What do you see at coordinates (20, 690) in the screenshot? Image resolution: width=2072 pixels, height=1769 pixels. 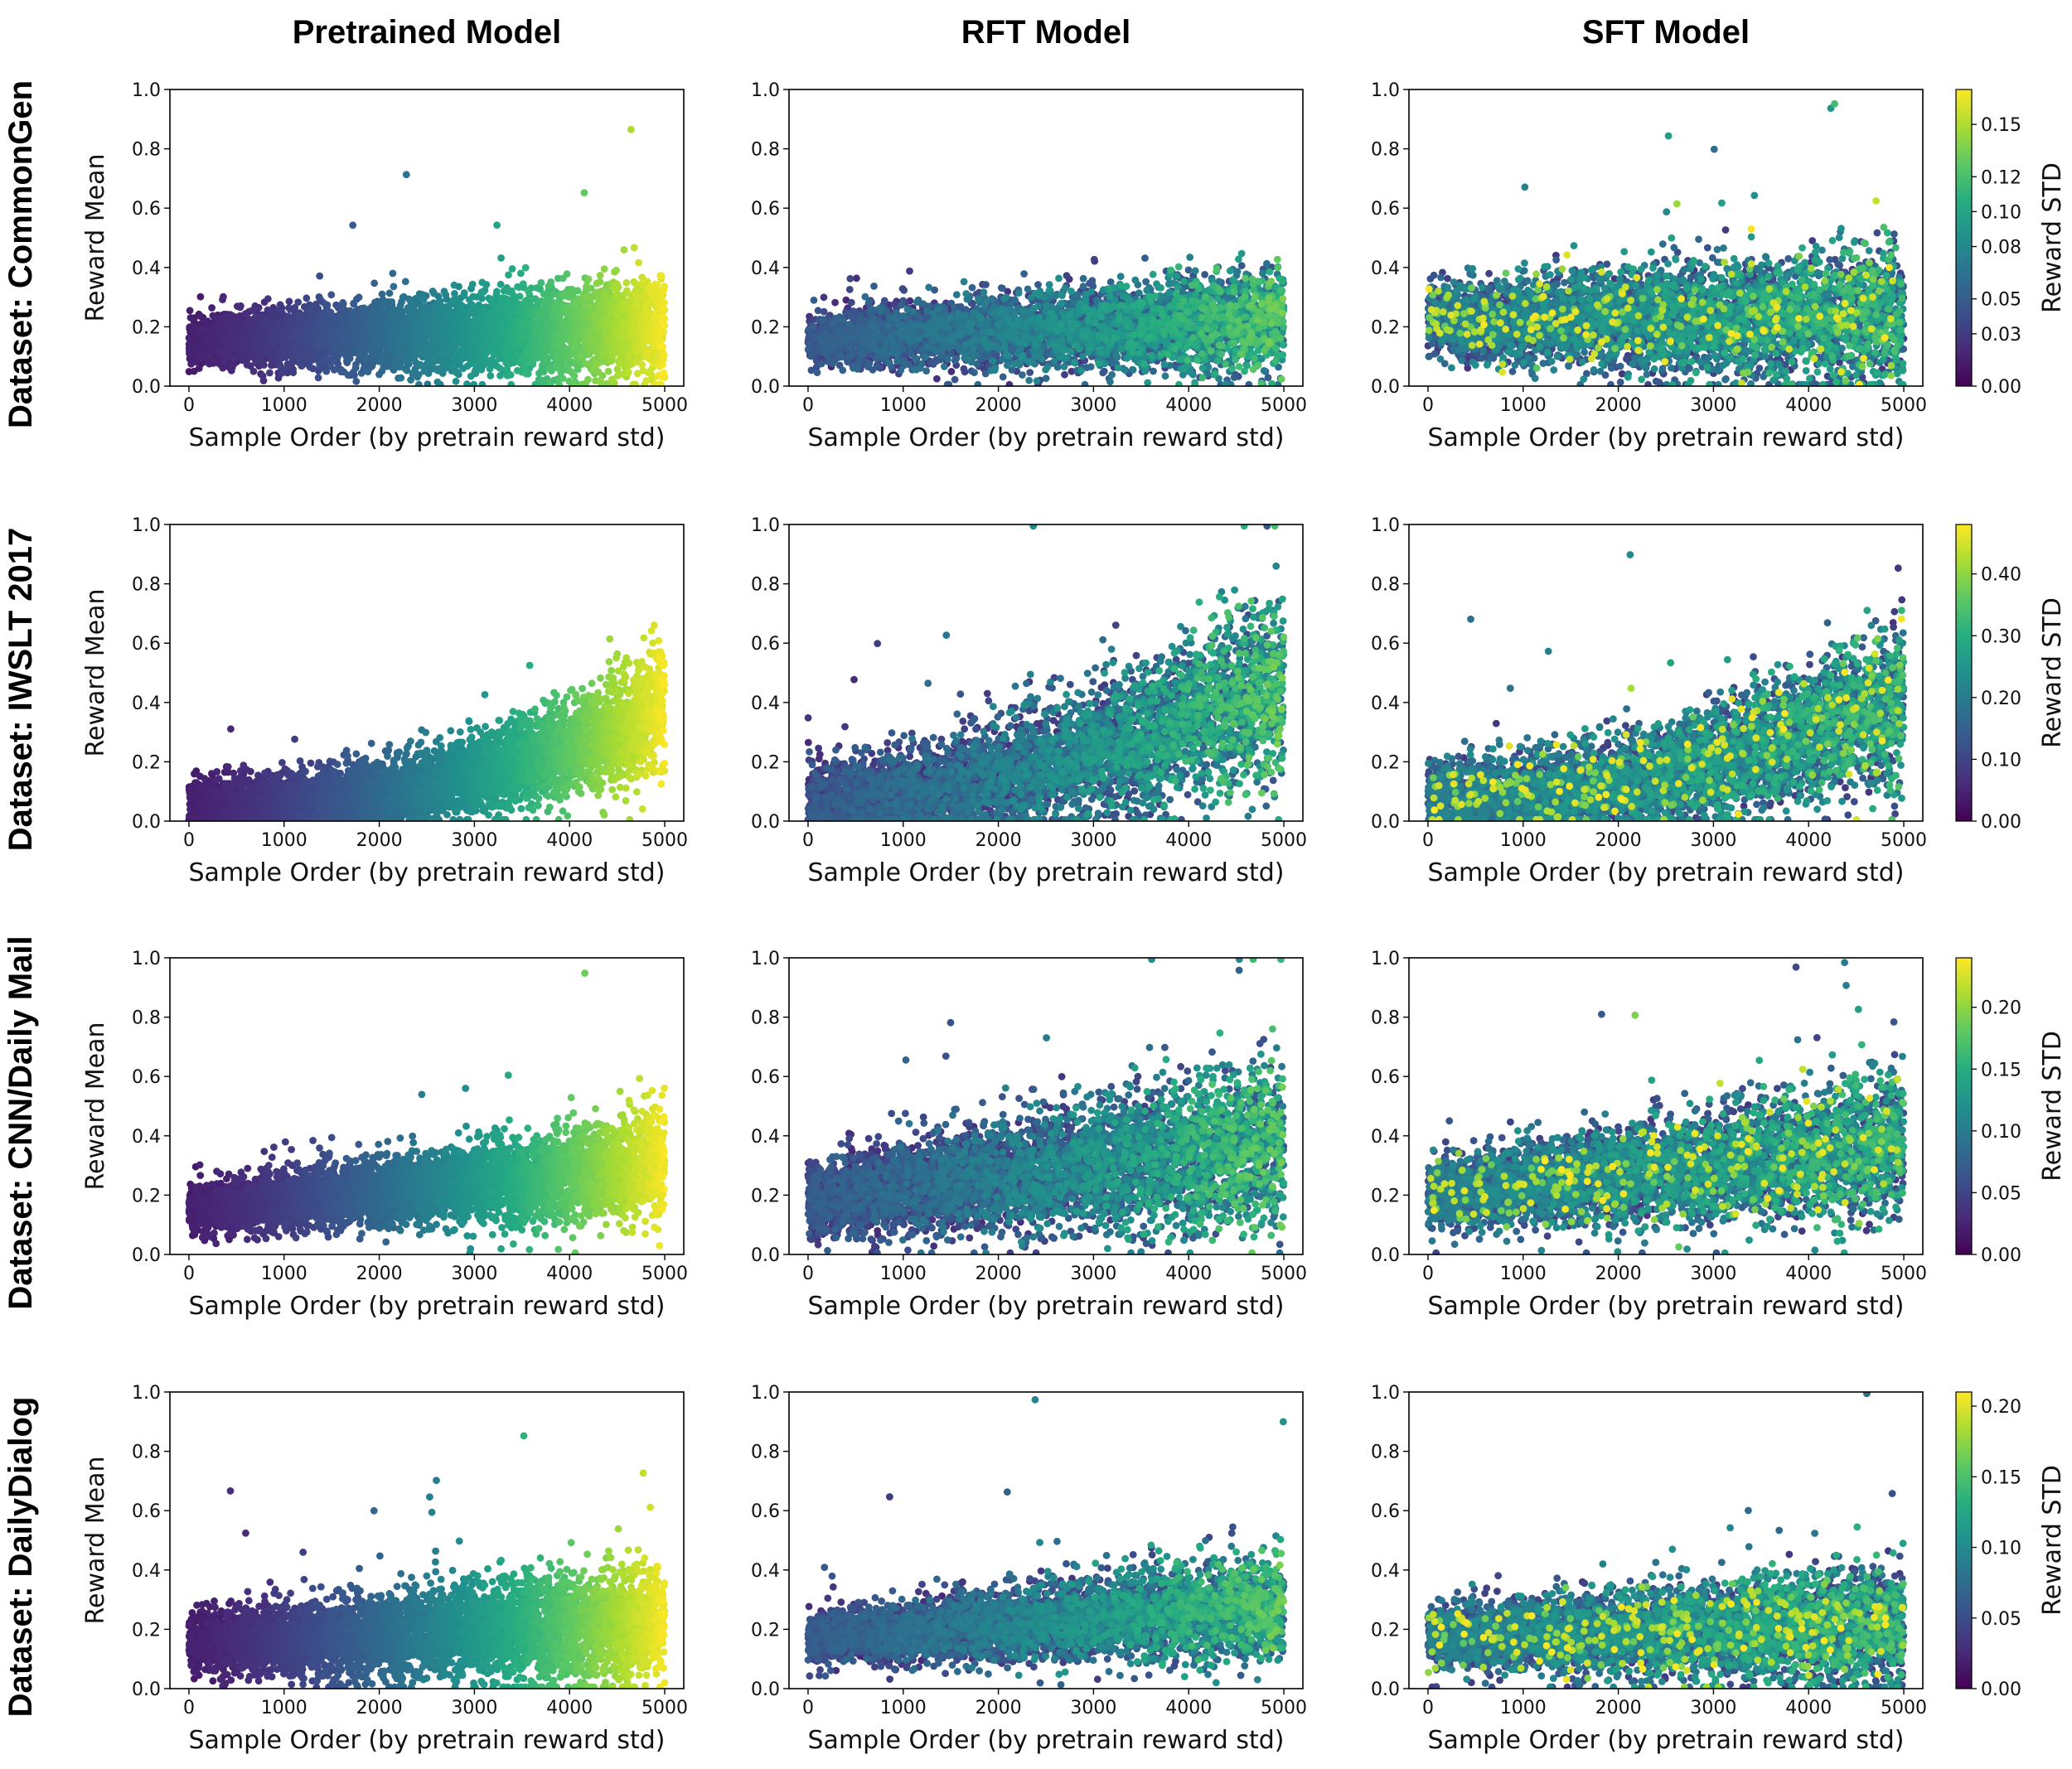 I see `row-title: Dataset: IWSLT 2017` at bounding box center [20, 690].